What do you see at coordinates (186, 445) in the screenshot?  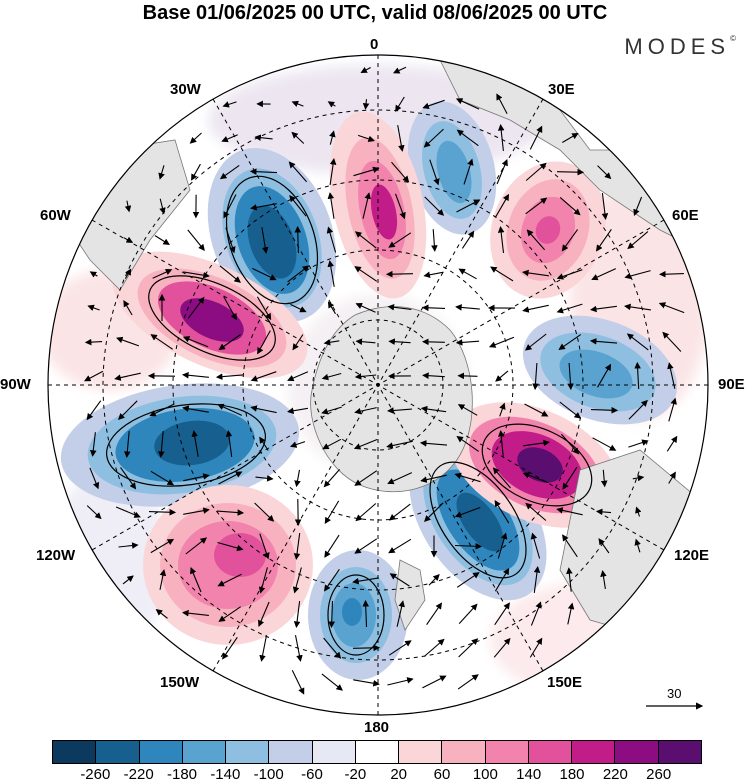 I see `contour-100w` at bounding box center [186, 445].